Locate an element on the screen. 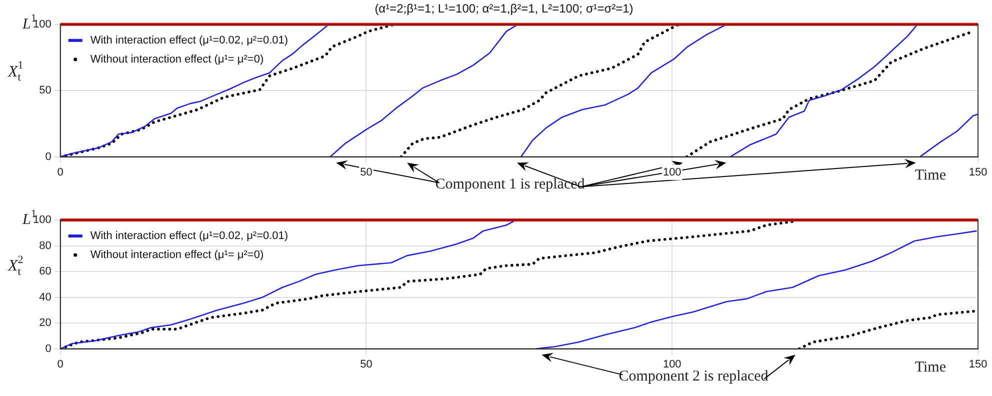 This screenshot has width=992, height=396. y-tick-label: 100 is located at coordinates (42, 220).